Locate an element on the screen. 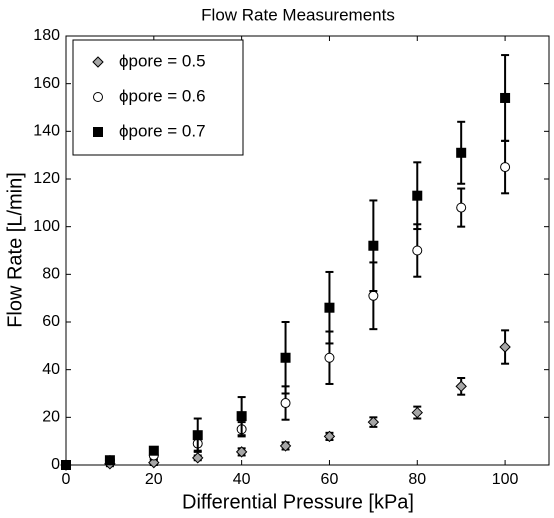 The image size is (554, 518). chart-title: Flow Rate Measurements is located at coordinates (298, 14).